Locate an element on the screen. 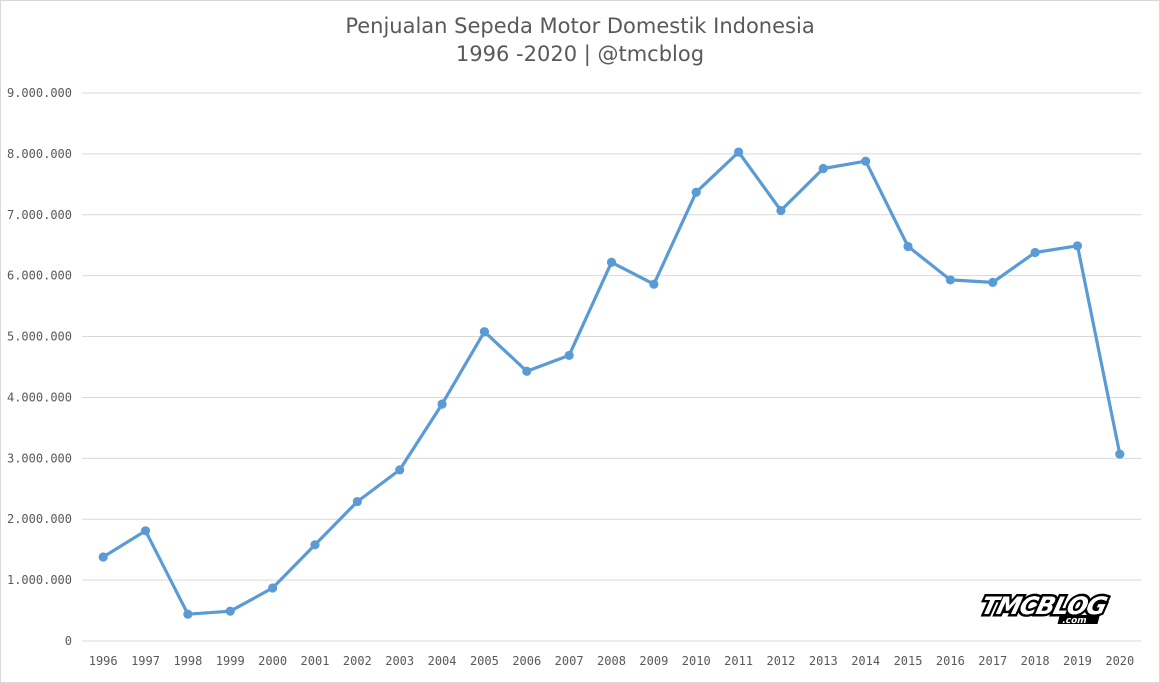 The height and width of the screenshot is (683, 1160). x-tick-label: 2007 is located at coordinates (569, 661).